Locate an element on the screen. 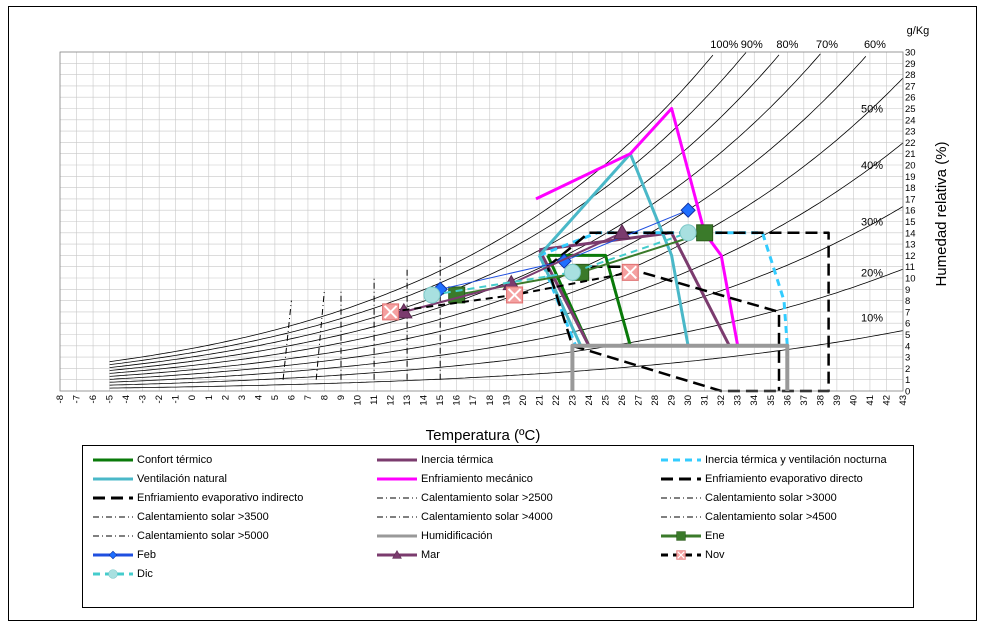  rh-label-top: 90% is located at coordinates (752, 45).